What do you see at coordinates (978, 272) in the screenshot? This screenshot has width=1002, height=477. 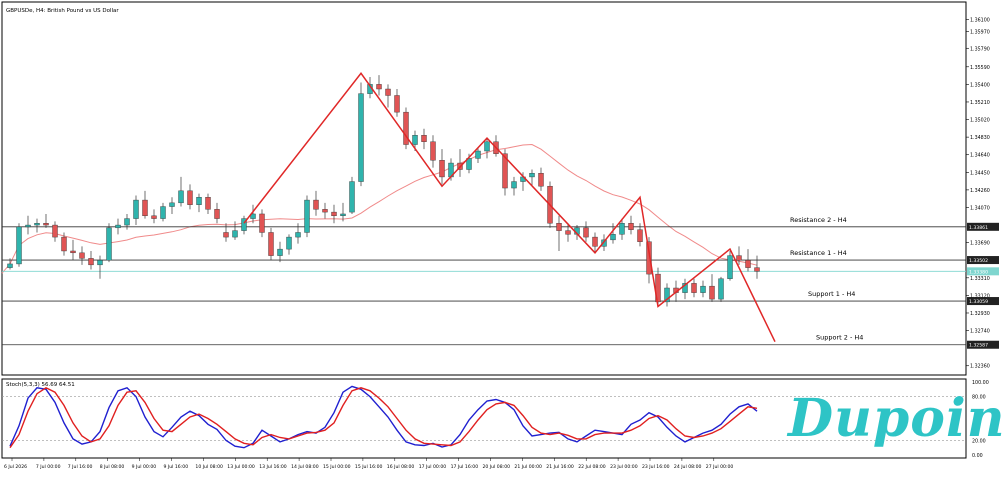 I see `level-price-label: 1.33380` at bounding box center [978, 272].